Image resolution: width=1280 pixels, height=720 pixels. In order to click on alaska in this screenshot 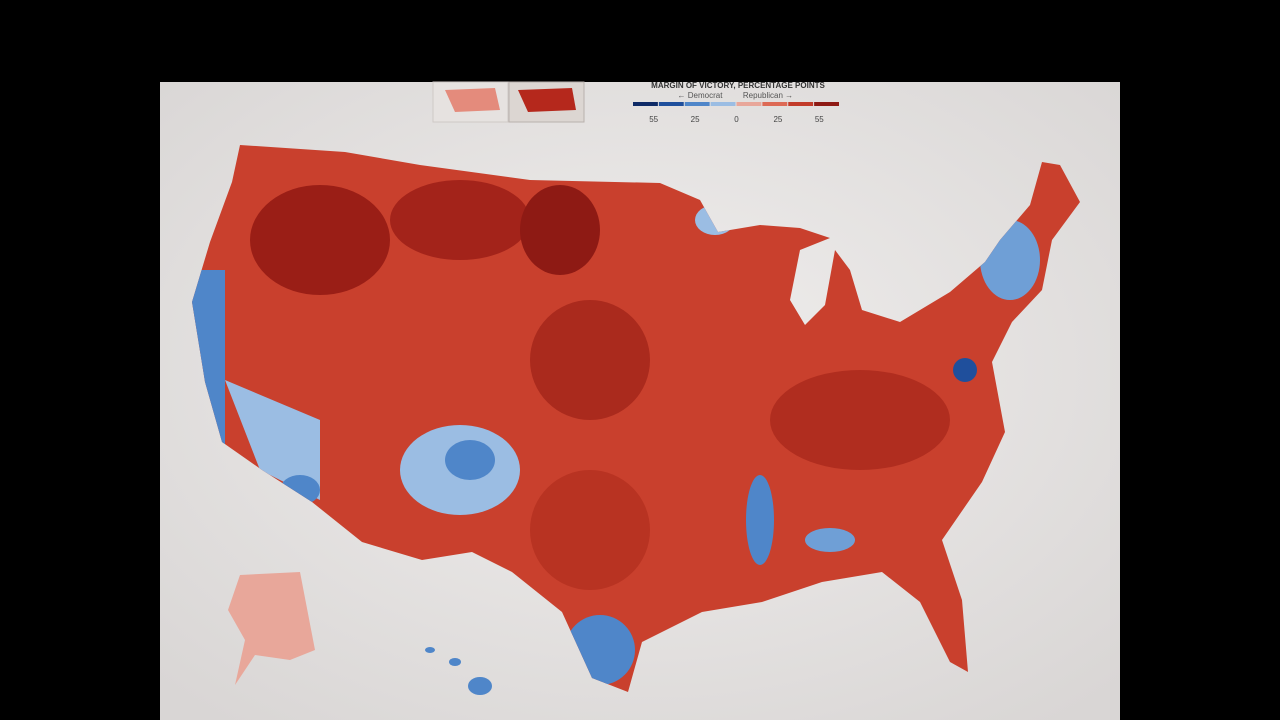, I will do `click(271, 628)`.